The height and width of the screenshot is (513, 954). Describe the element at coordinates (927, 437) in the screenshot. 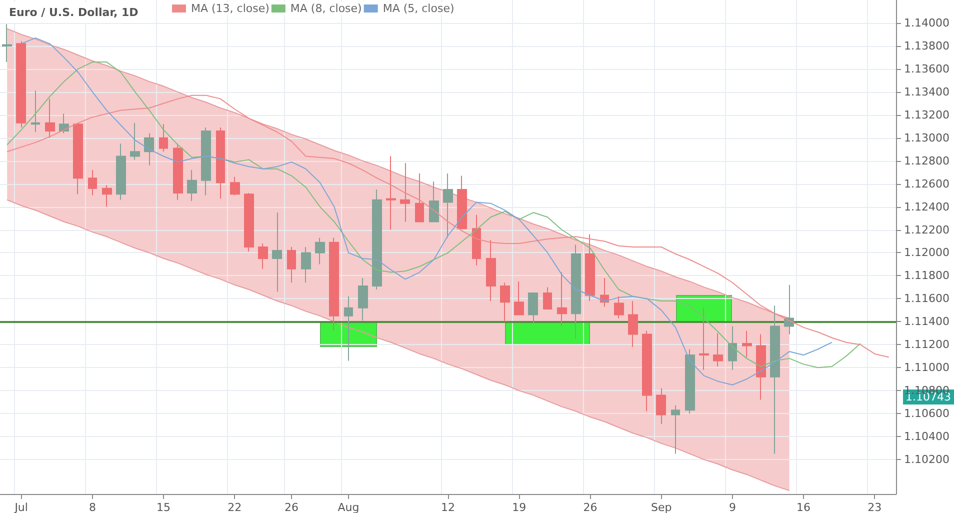

I see `y-tick-label: 1.10400` at that location.